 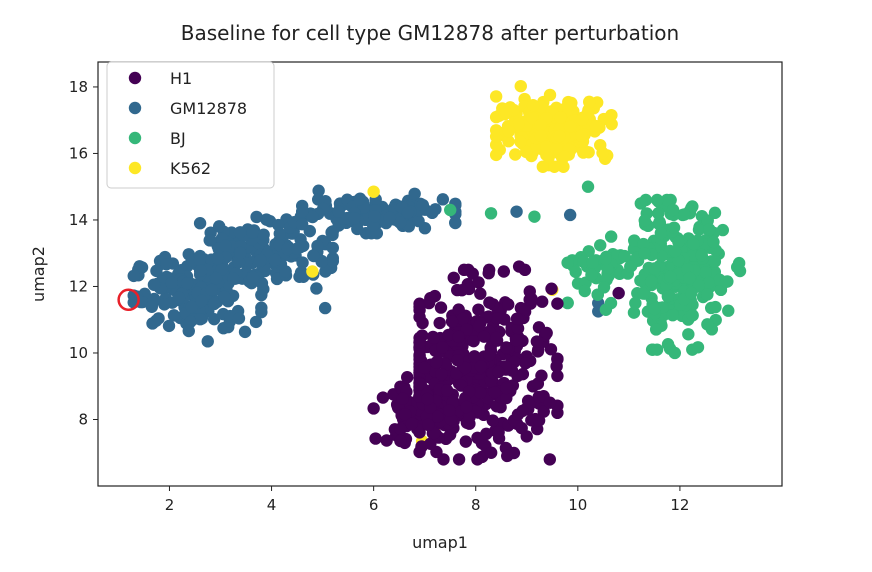 What do you see at coordinates (170, 505) in the screenshot?
I see `x-tick-label: 2` at bounding box center [170, 505].